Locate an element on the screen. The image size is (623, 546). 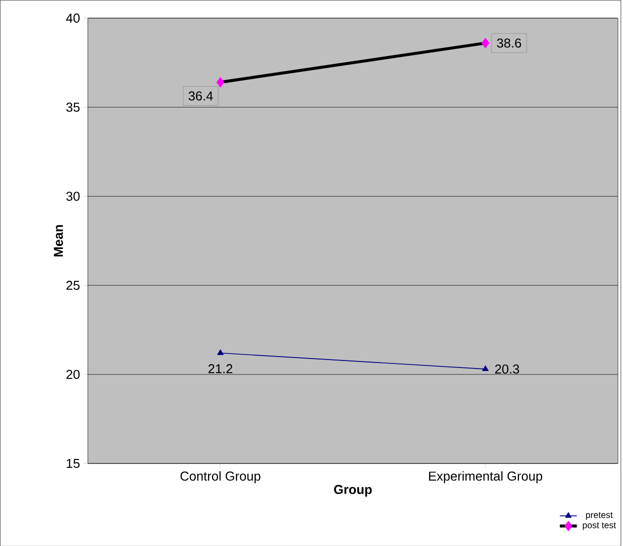
y-tick-label: 15 is located at coordinates (73, 463).